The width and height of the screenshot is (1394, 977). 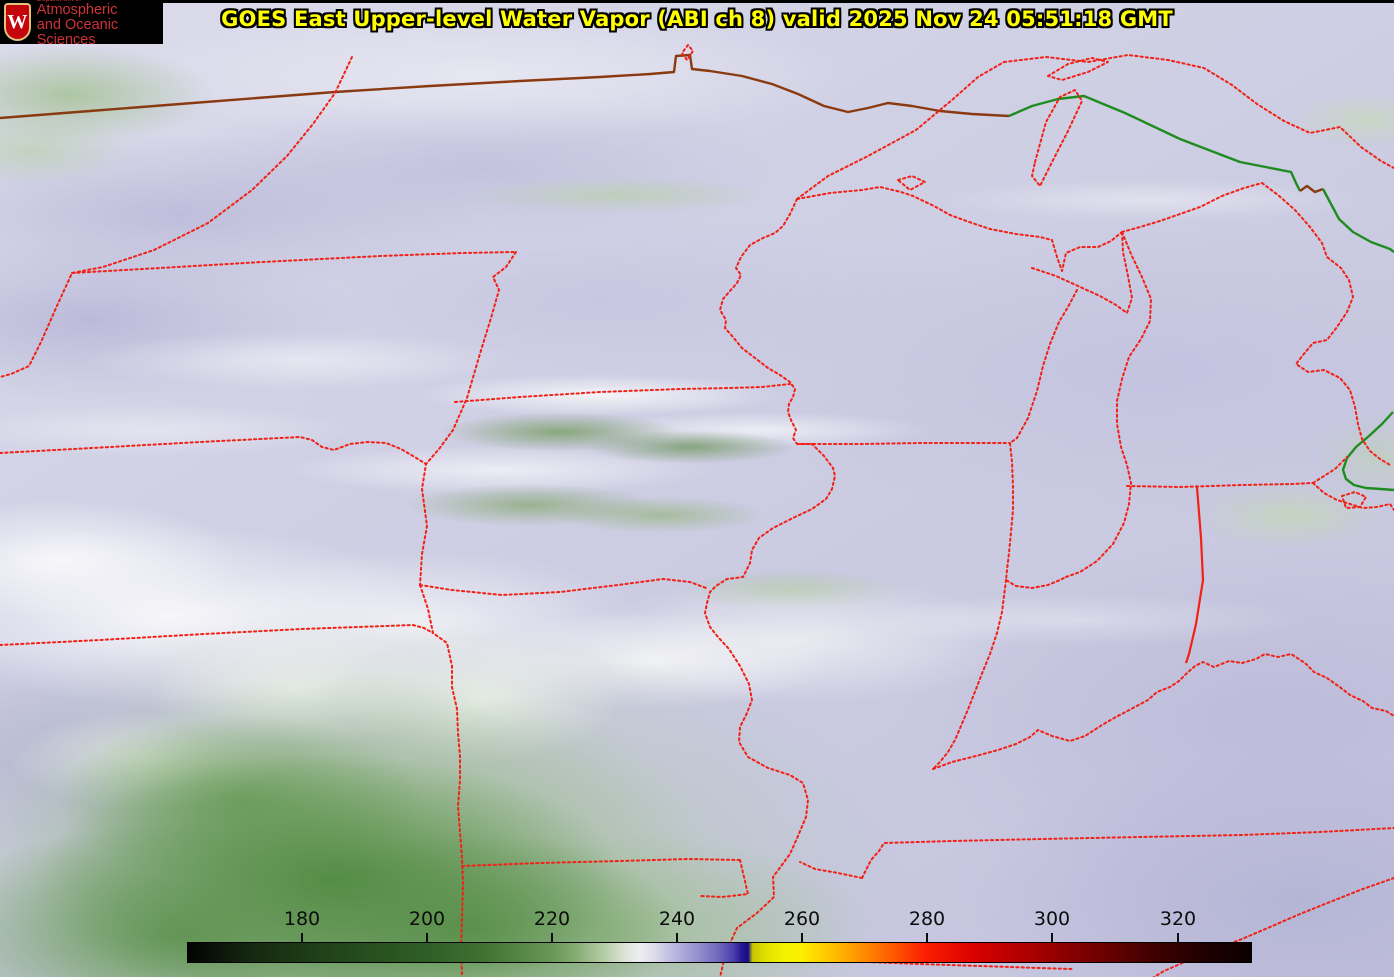 What do you see at coordinates (802, 919) in the screenshot?
I see `colorbar-tick-label: 260` at bounding box center [802, 919].